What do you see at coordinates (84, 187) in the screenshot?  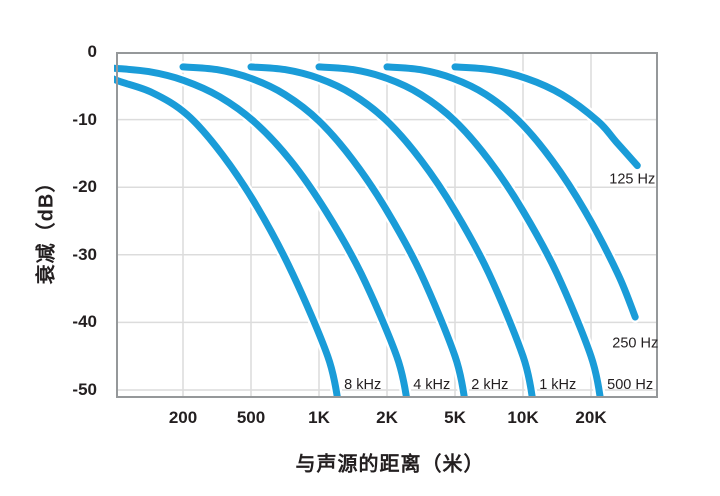 I see `y-tick--20: -20` at bounding box center [84, 187].